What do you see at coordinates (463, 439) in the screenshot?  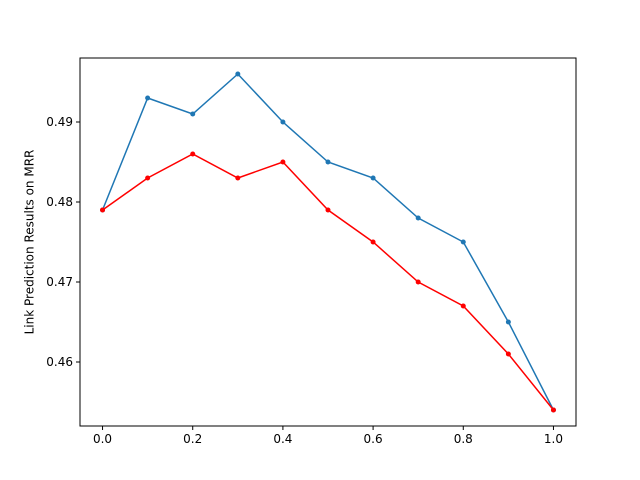 I see `x-tick-label: 0.8` at bounding box center [463, 439].